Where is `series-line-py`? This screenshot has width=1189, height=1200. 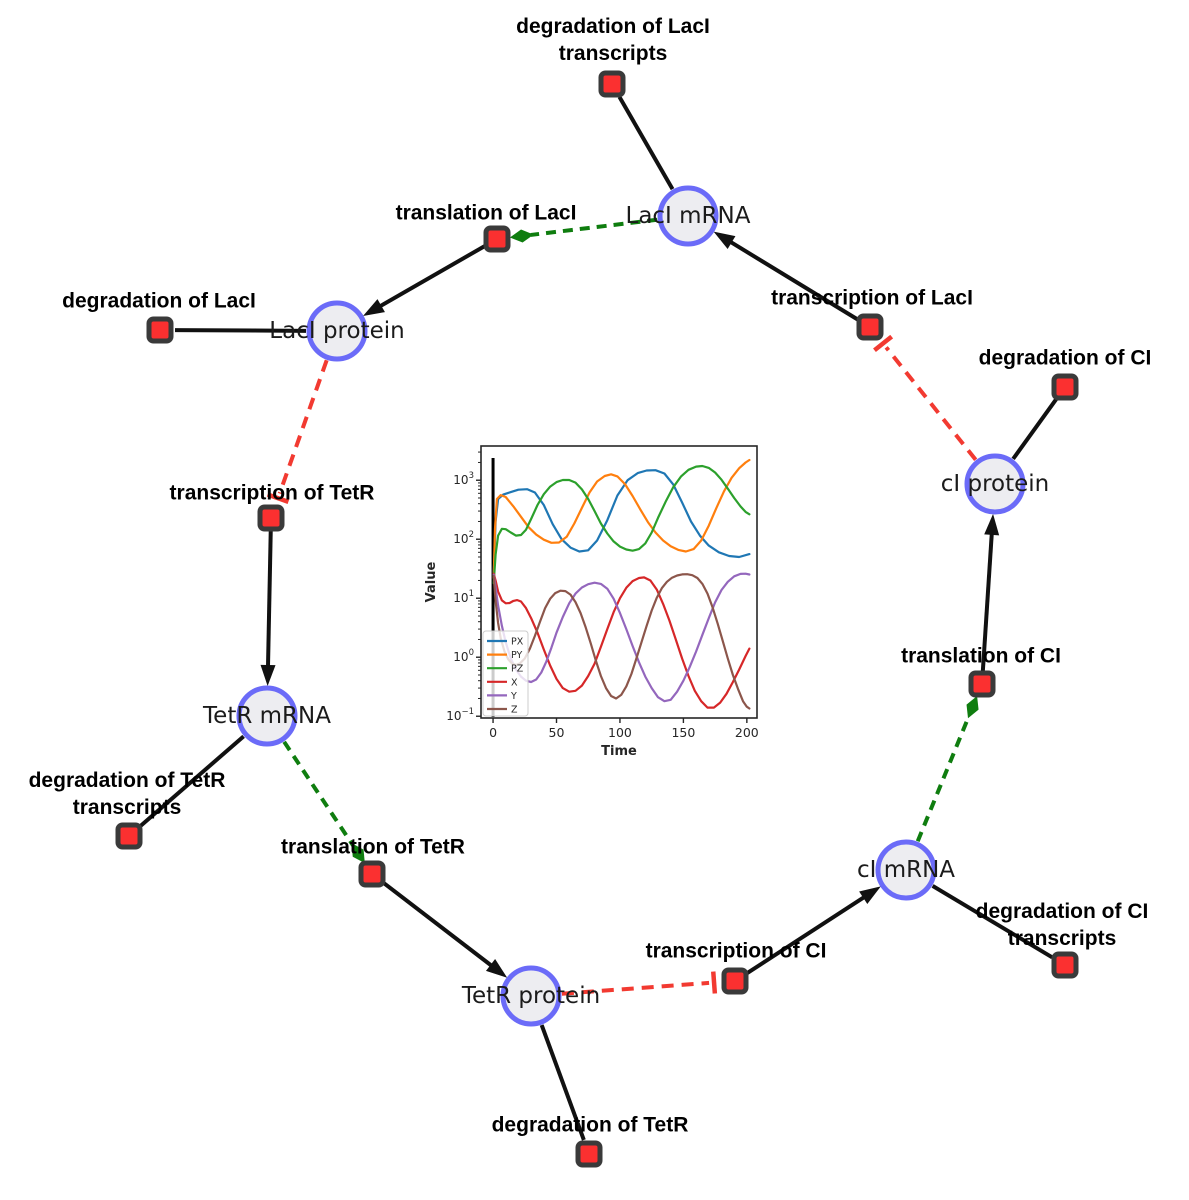
series-line-py is located at coordinates (621, 519).